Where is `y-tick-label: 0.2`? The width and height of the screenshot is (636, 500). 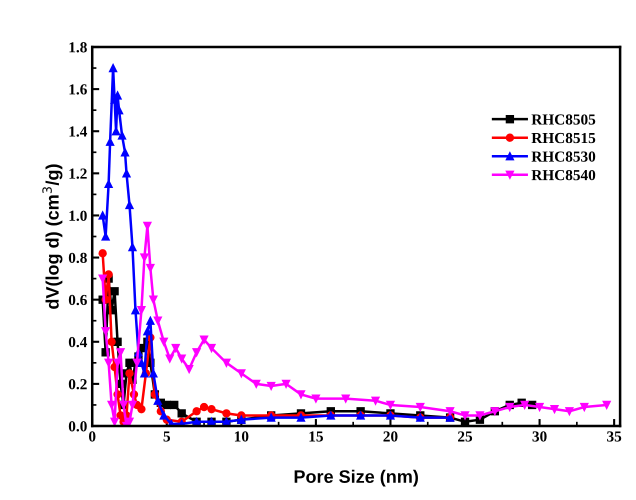
y-tick-label: 0.2 is located at coordinates (77, 384).